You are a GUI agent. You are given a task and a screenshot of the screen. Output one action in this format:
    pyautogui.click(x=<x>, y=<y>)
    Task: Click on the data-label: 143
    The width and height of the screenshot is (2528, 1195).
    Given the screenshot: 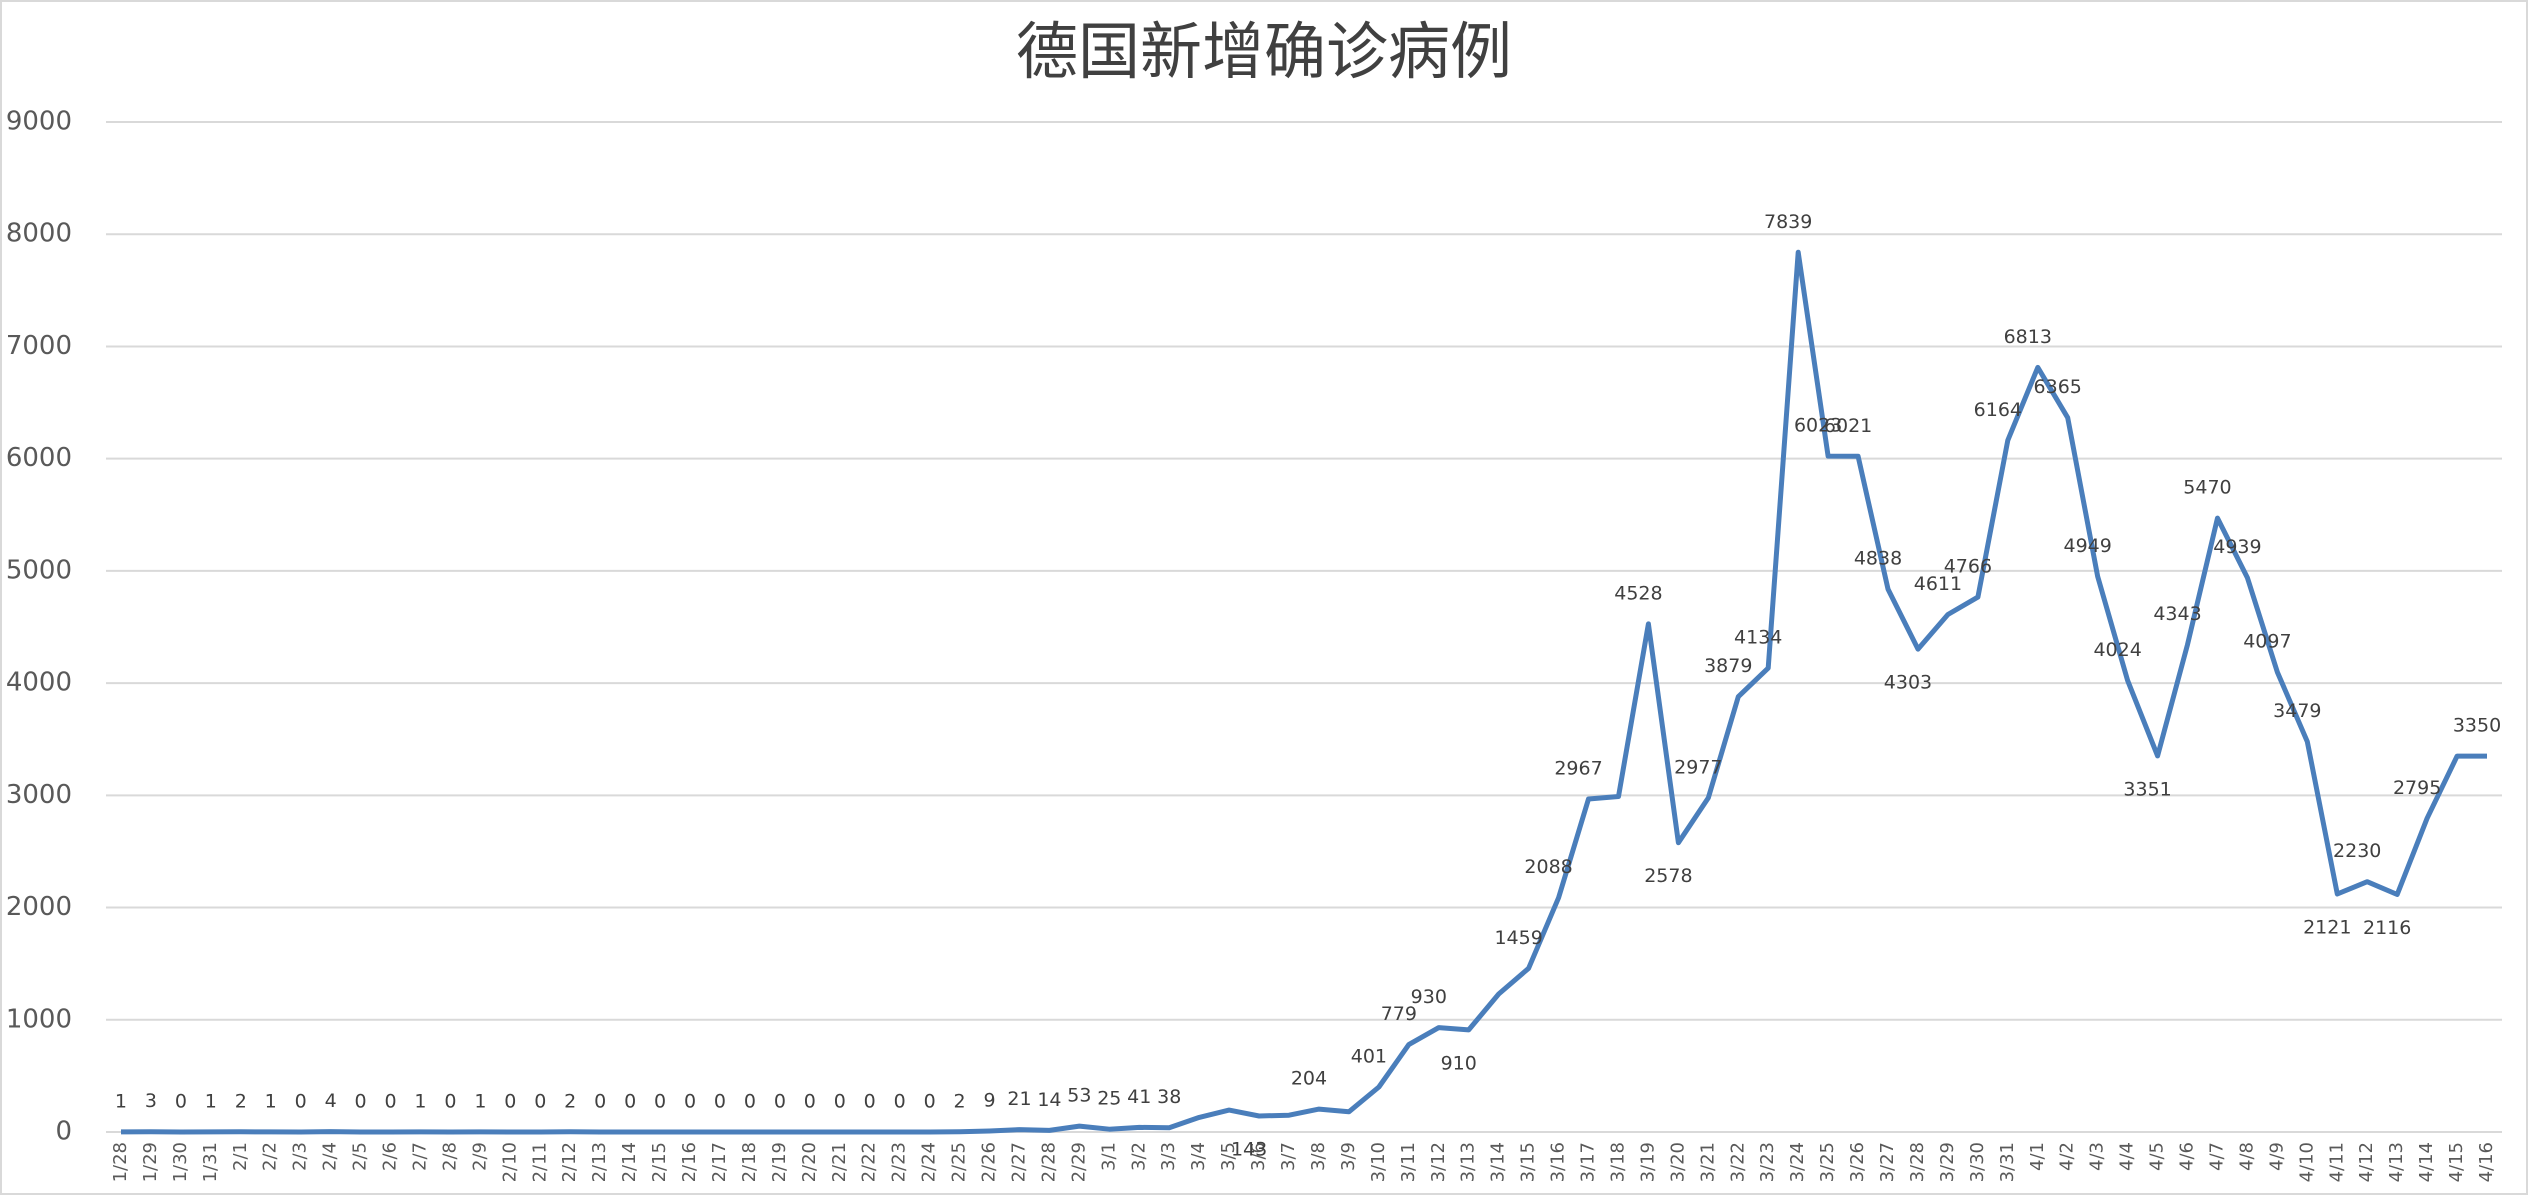 What is the action you would take?
    pyautogui.click(x=1249, y=1149)
    